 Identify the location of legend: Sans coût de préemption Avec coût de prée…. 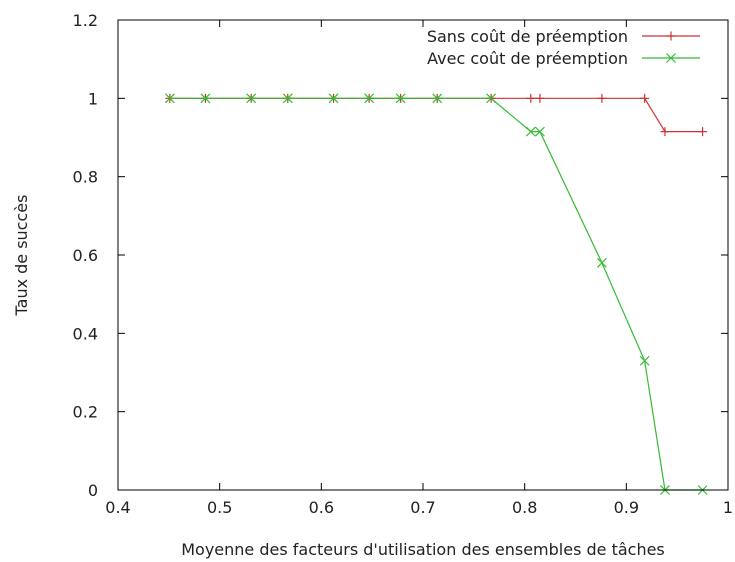
(563, 47).